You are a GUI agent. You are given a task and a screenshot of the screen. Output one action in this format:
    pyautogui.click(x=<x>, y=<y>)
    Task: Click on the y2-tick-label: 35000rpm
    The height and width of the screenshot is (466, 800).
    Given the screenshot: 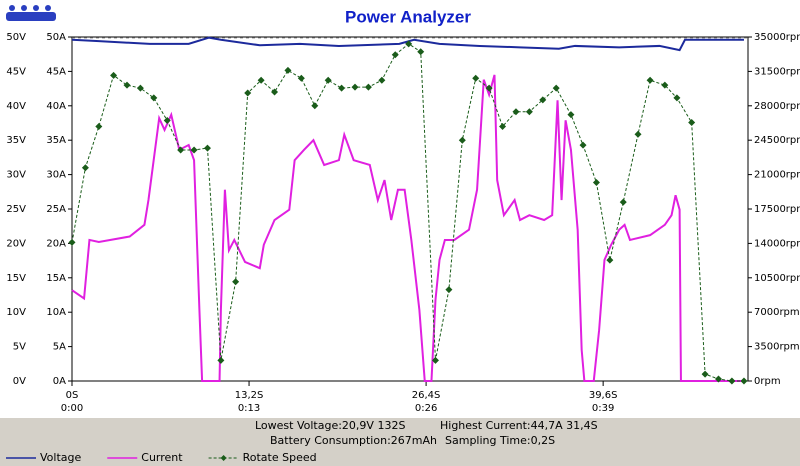 What is the action you would take?
    pyautogui.click(x=777, y=37)
    